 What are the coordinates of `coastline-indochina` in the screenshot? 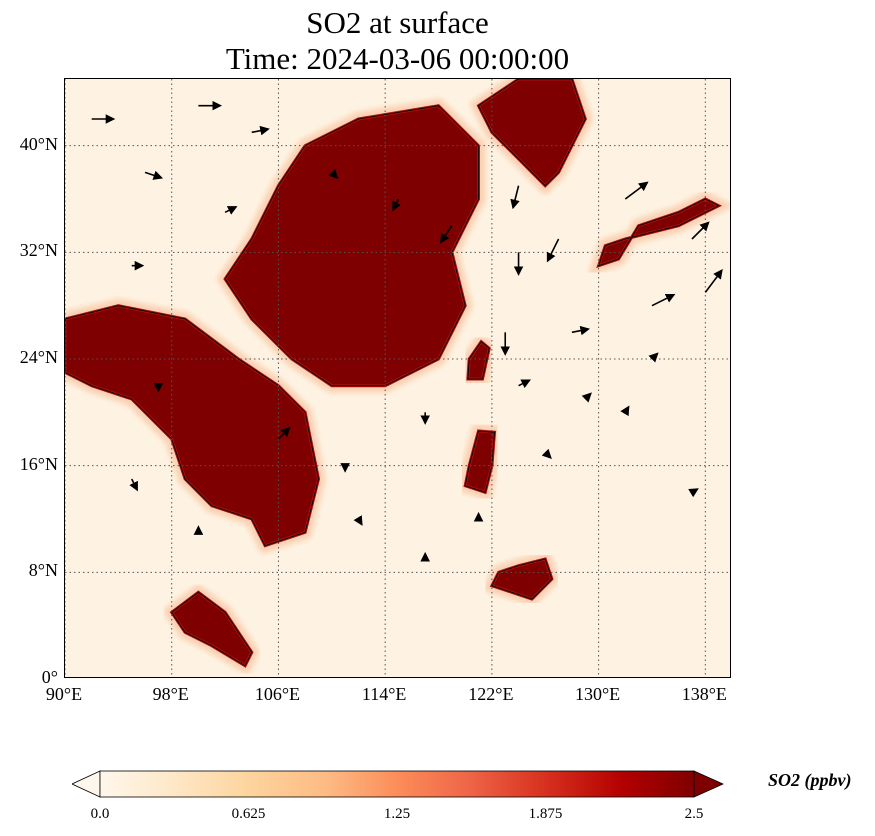 It's located at (192, 426).